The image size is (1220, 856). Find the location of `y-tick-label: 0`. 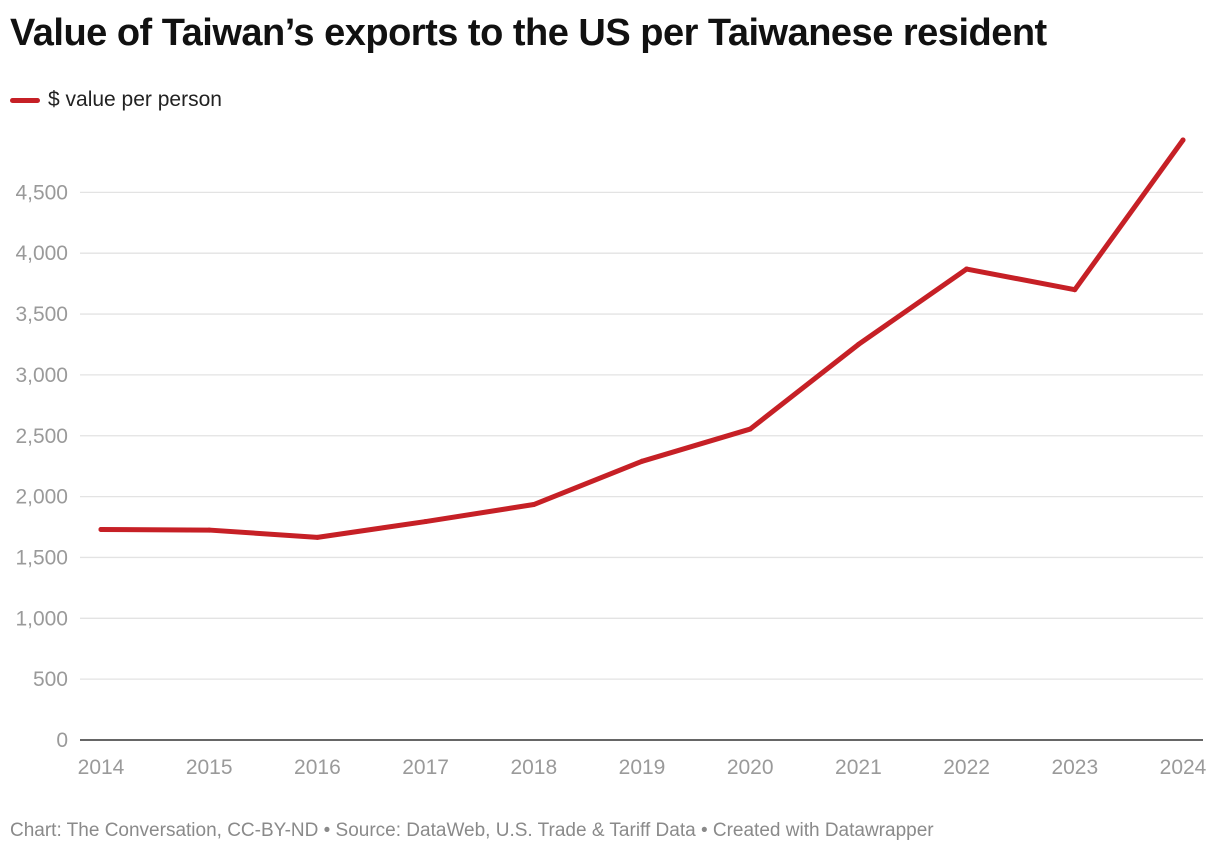

y-tick-label: 0 is located at coordinates (62, 740).